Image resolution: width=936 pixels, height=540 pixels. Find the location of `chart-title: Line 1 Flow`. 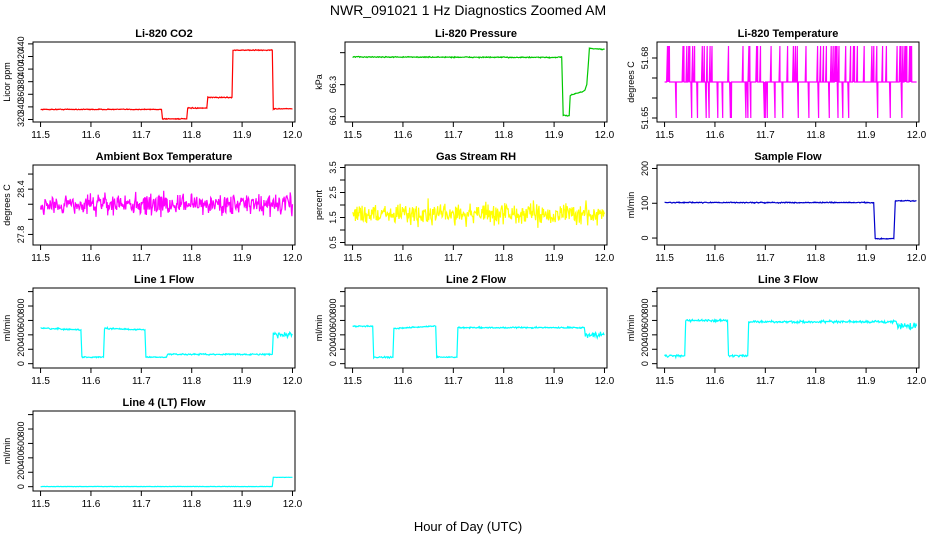

chart-title: Line 1 Flow is located at coordinates (164, 280).